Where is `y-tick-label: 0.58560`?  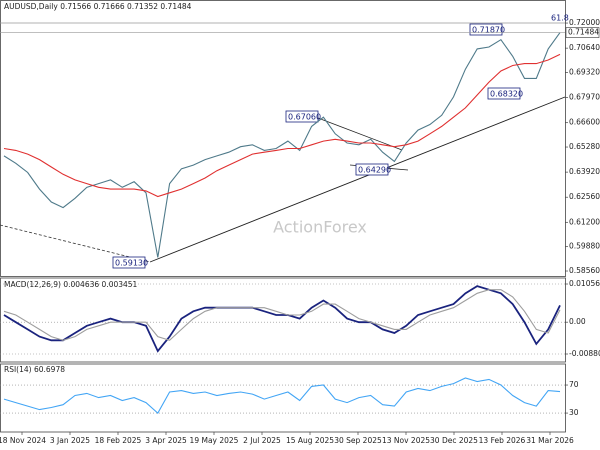
y-tick-label: 0.58560 is located at coordinates (584, 270).